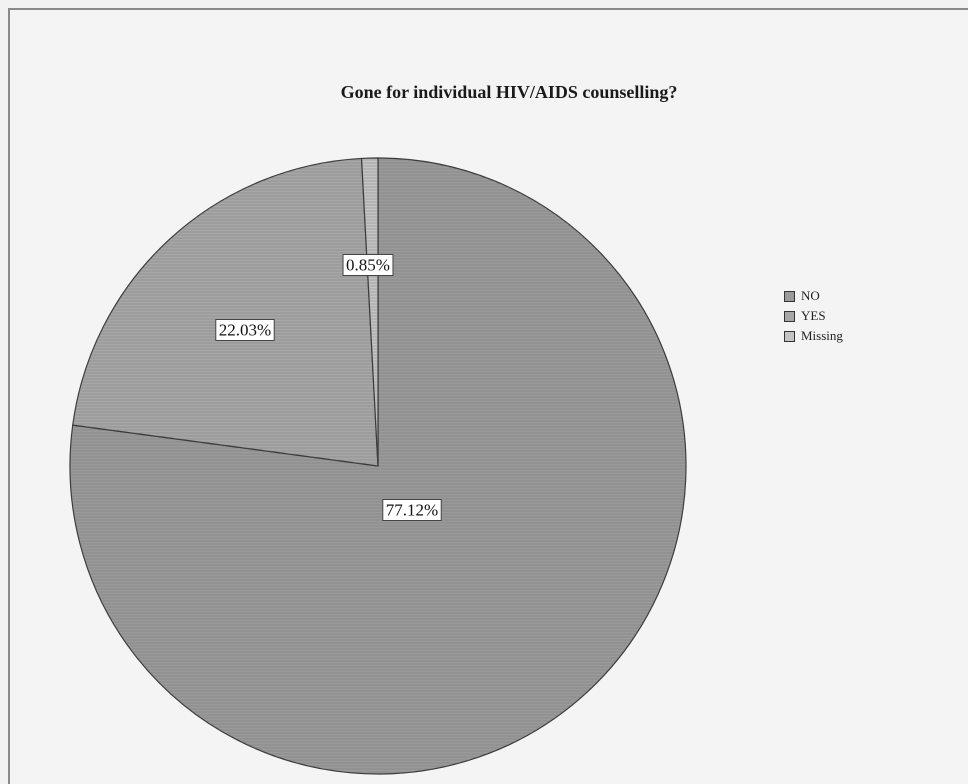  I want to click on data-label-missing: 0.85%, so click(368, 265).